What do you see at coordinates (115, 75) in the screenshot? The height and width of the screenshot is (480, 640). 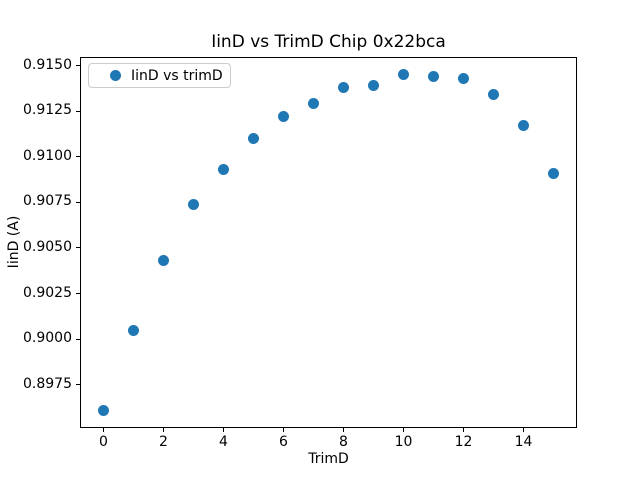 I see `legend-marker-icon` at bounding box center [115, 75].